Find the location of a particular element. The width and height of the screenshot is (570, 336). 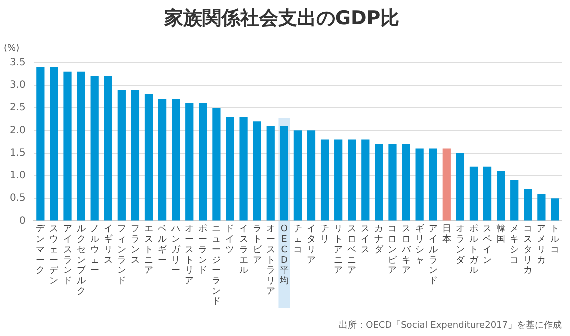

x-tick-label: ノルウェー is located at coordinates (95, 250).